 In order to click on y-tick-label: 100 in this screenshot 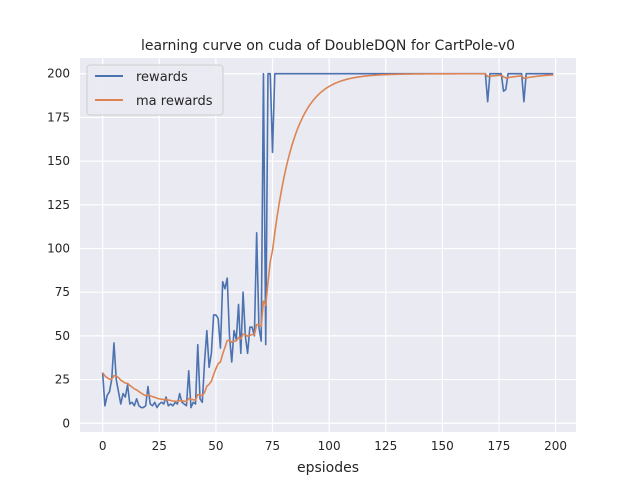, I will do `click(58, 248)`.